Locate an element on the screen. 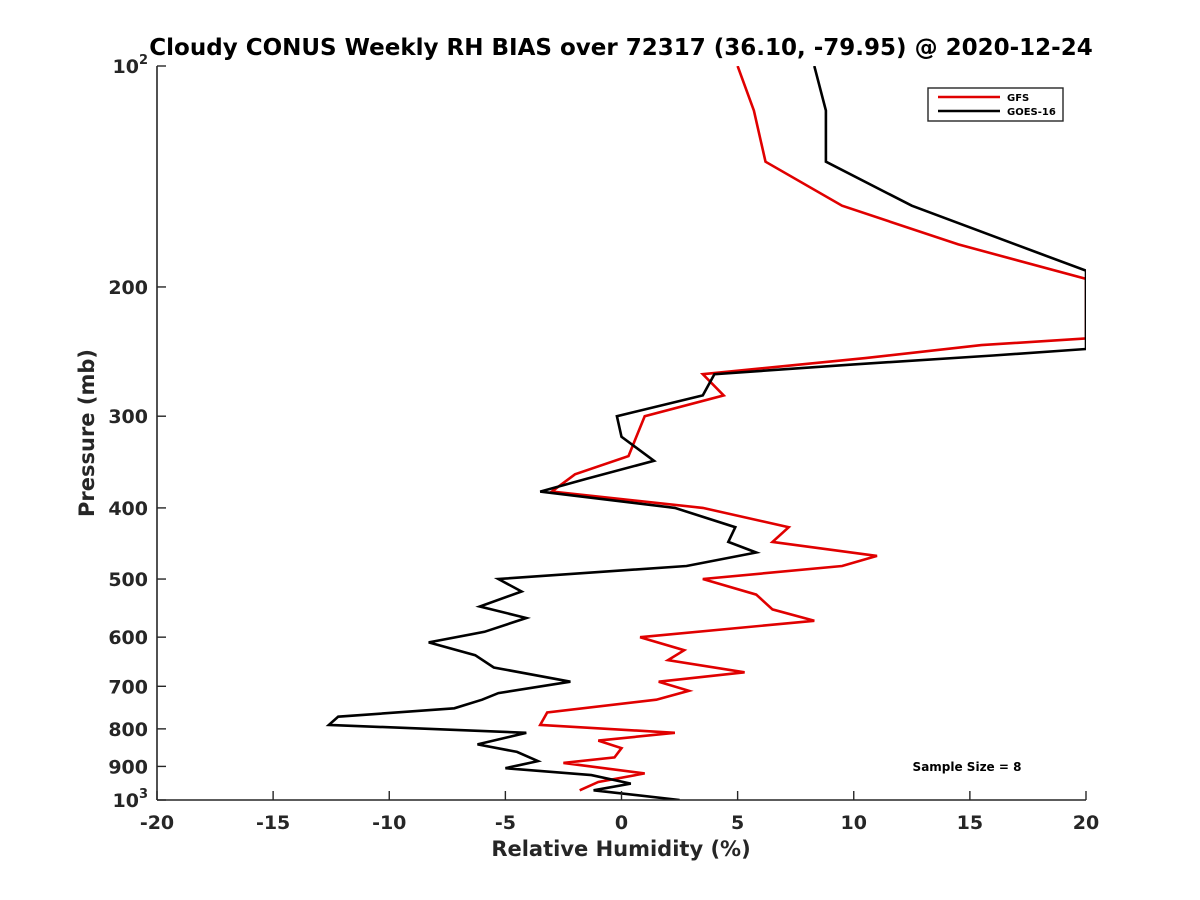 This screenshot has height=900, width=1200. x-tick-label: -10 is located at coordinates (389, 823).